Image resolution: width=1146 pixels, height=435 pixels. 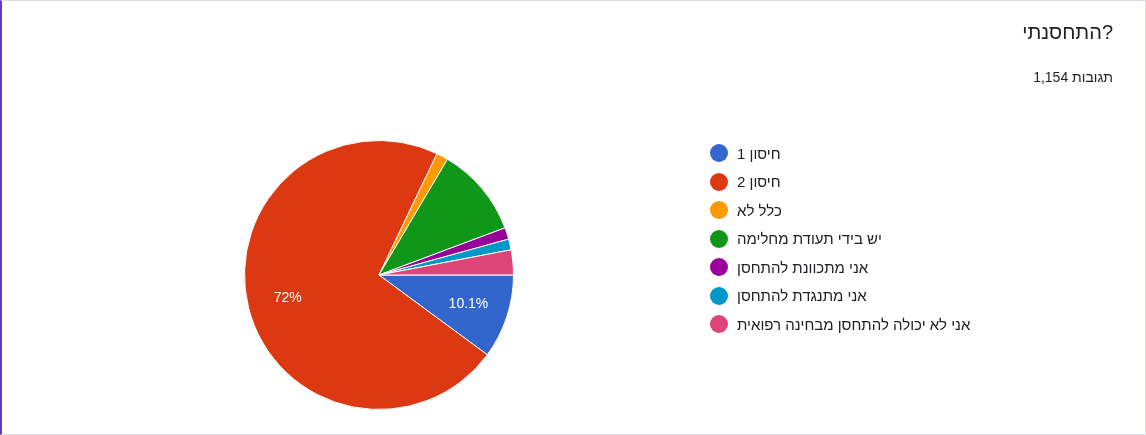 What do you see at coordinates (759, 182) in the screenshot?
I see `legend-label: חיסון 2` at bounding box center [759, 182].